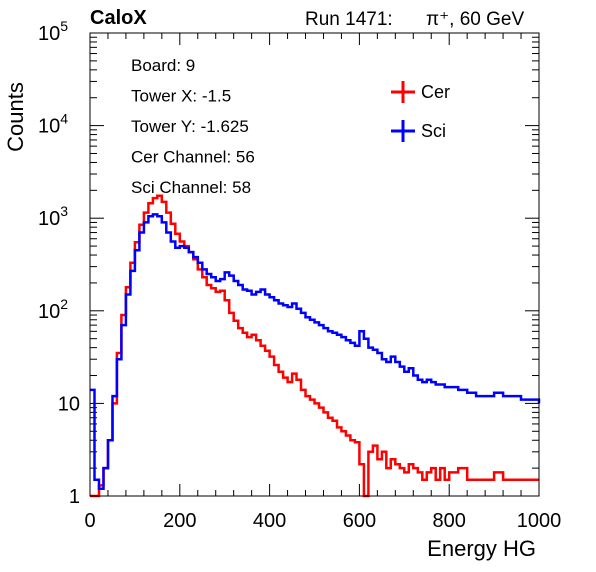 This screenshot has height=572, width=596. Describe the element at coordinates (15, 117) in the screenshot. I see `y-axis-title: Counts` at that location.